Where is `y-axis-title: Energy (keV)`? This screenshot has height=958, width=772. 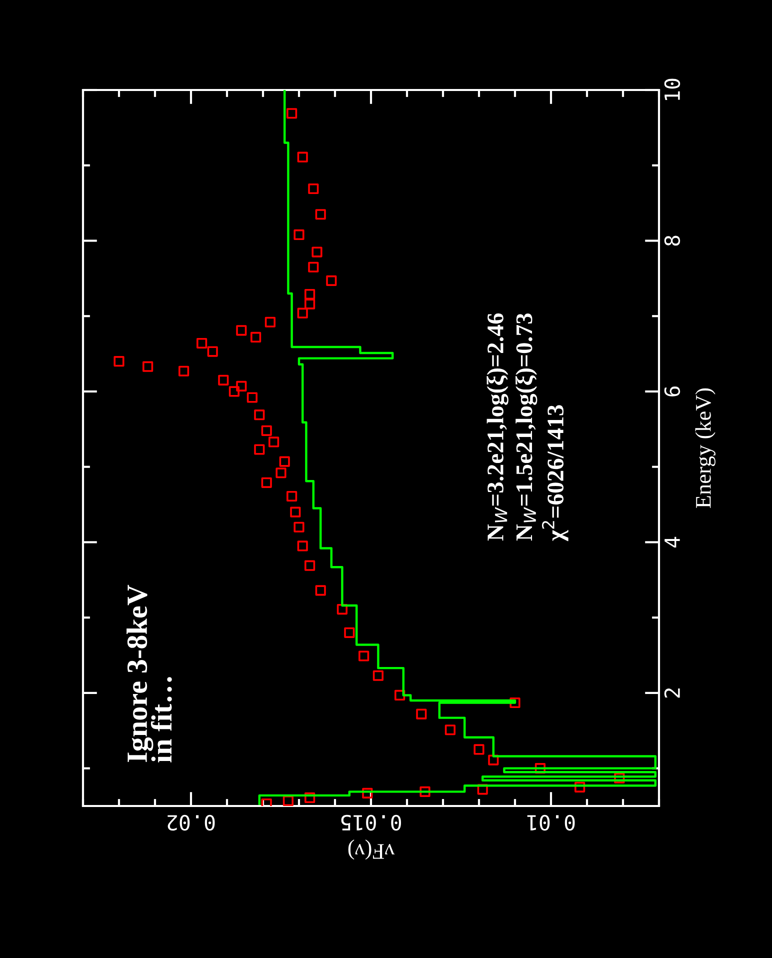 y-axis-title: Energy (keV) is located at coordinates (705, 448).